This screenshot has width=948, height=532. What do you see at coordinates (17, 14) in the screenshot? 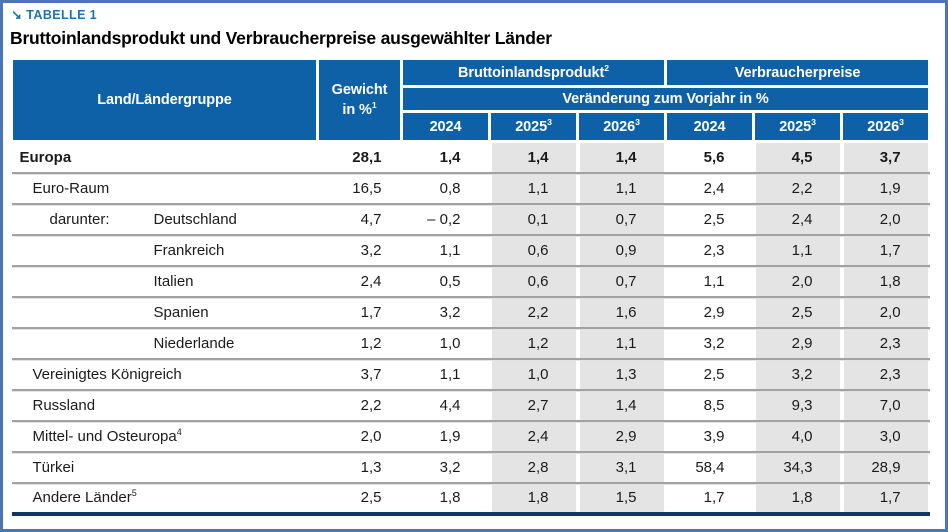
I see `southeast-arrow-icon: ↘` at bounding box center [17, 14].